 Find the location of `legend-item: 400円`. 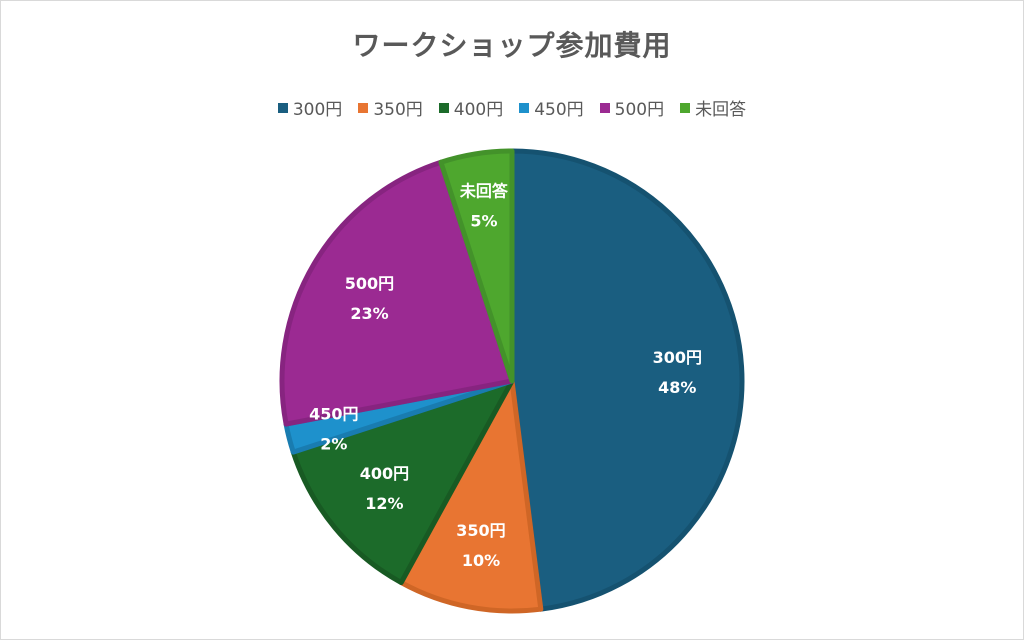

legend-item: 400円 is located at coordinates (471, 107).